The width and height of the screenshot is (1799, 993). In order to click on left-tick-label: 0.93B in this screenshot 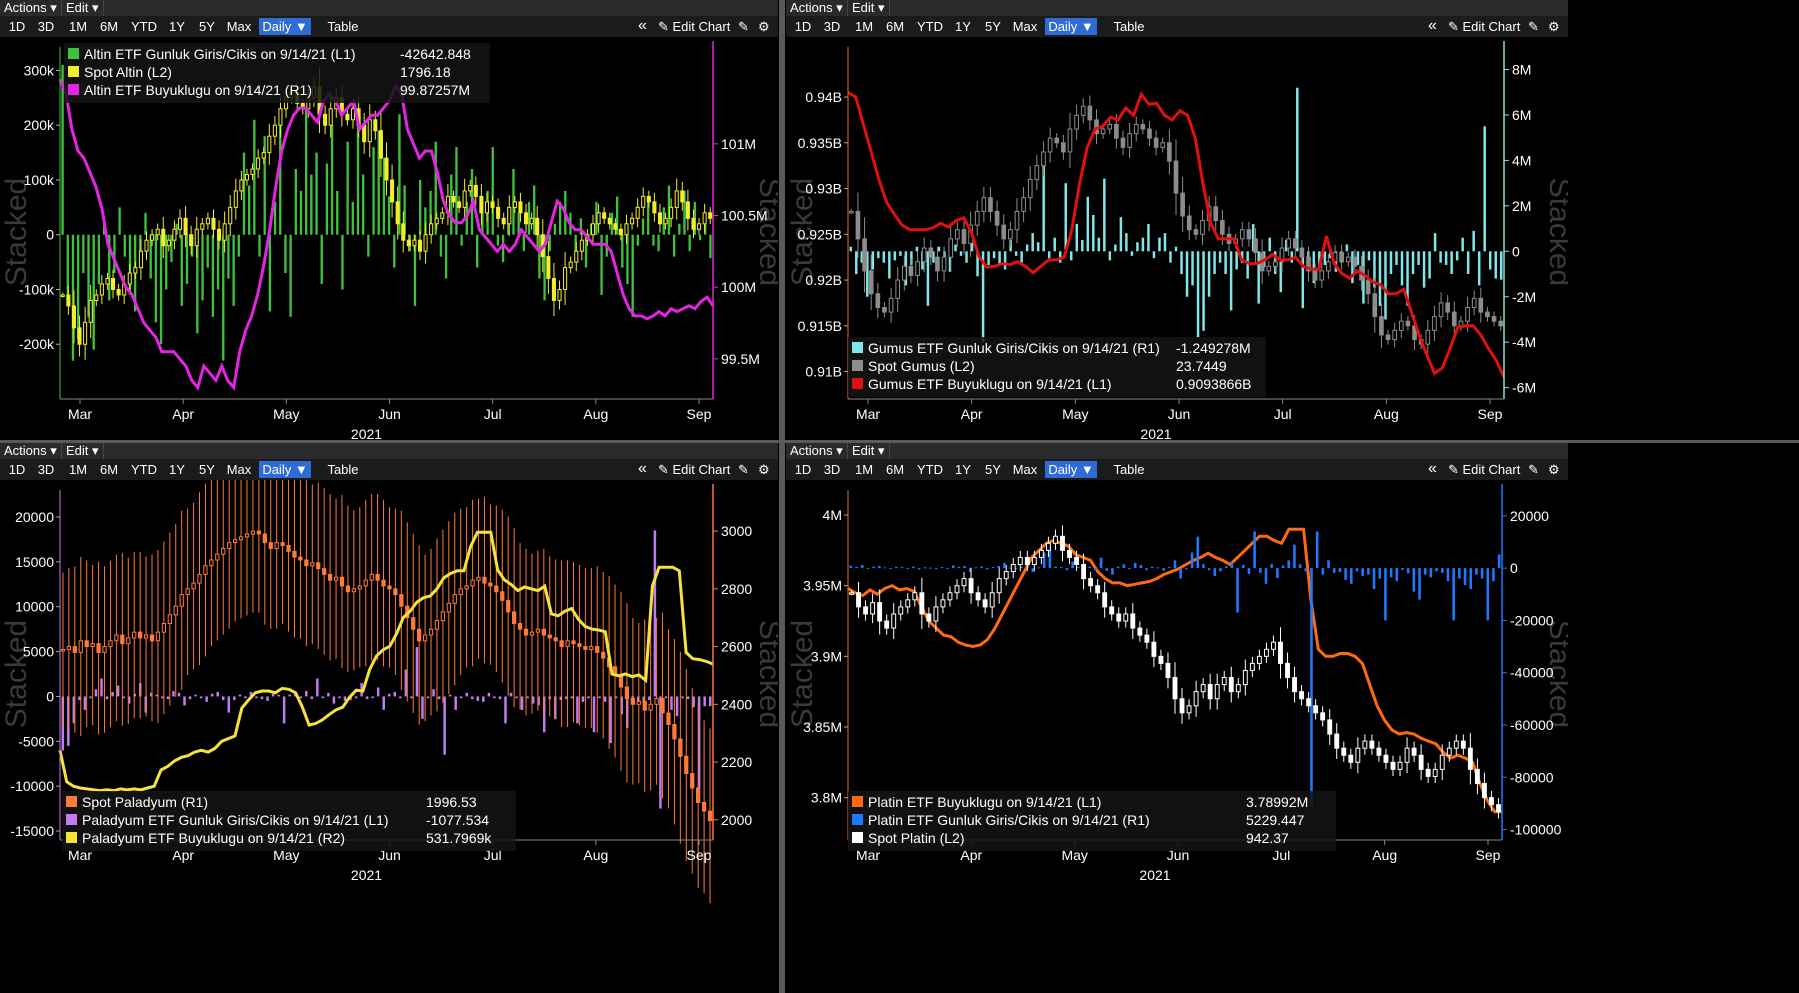, I will do `click(823, 189)`.